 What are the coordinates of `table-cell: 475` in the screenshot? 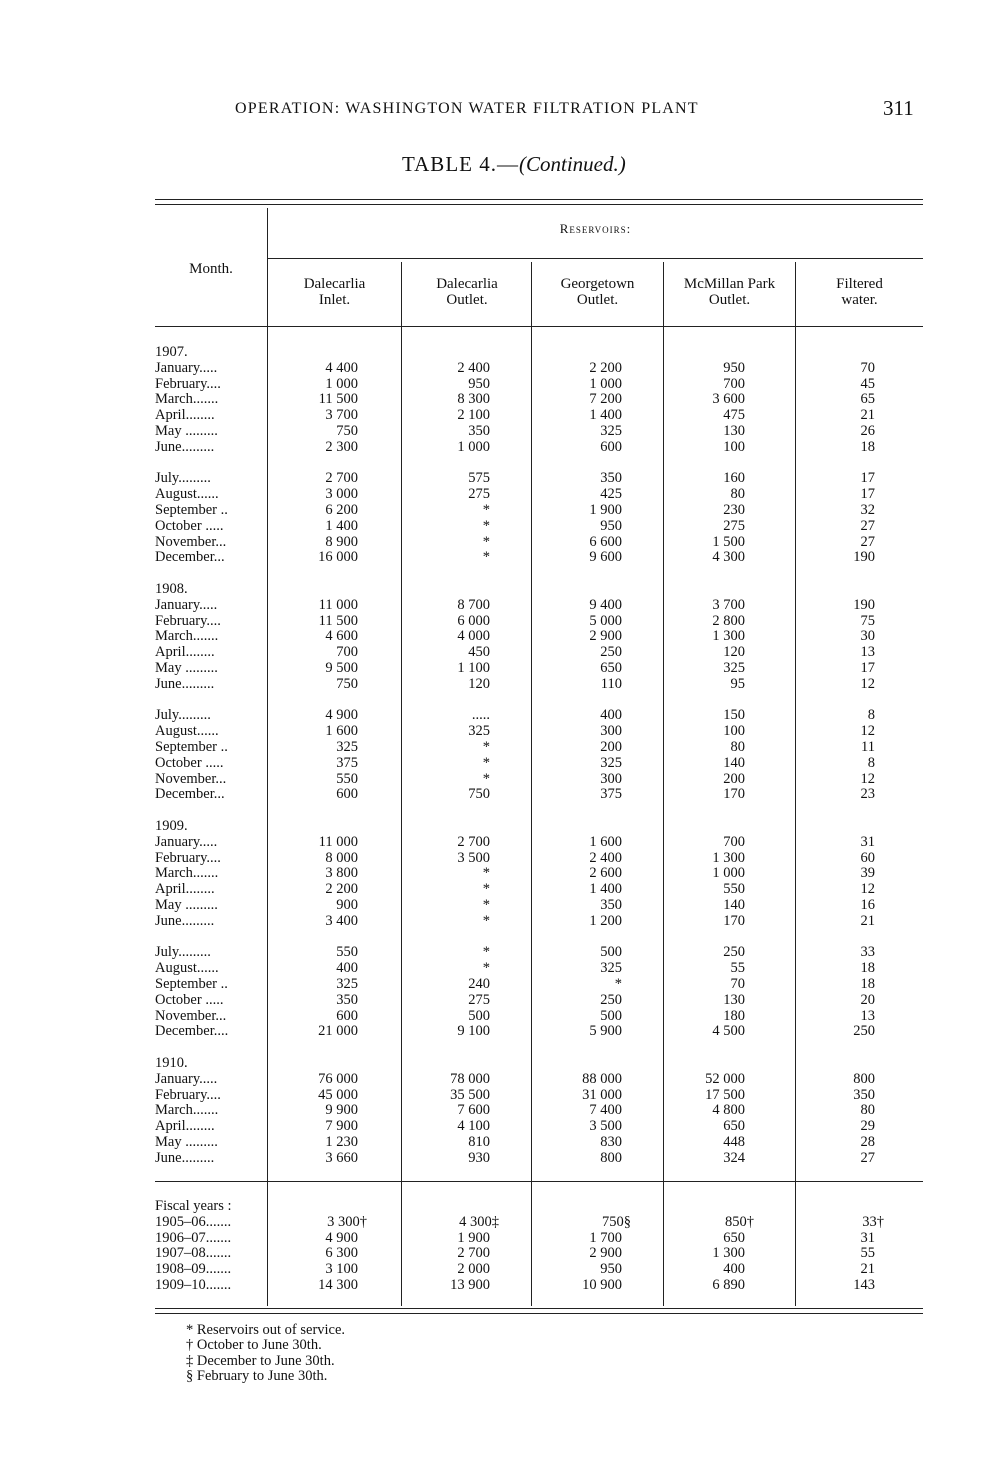 It's located at (734, 415).